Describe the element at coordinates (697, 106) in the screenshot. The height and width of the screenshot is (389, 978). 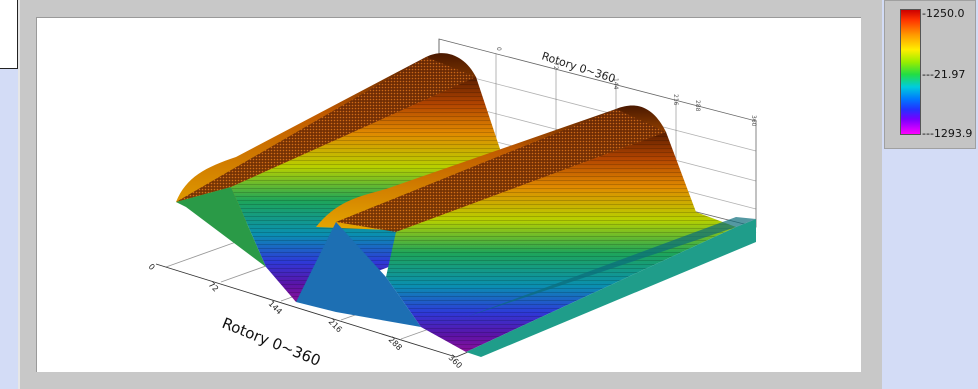
I see `back-tick-288: 288` at that location.